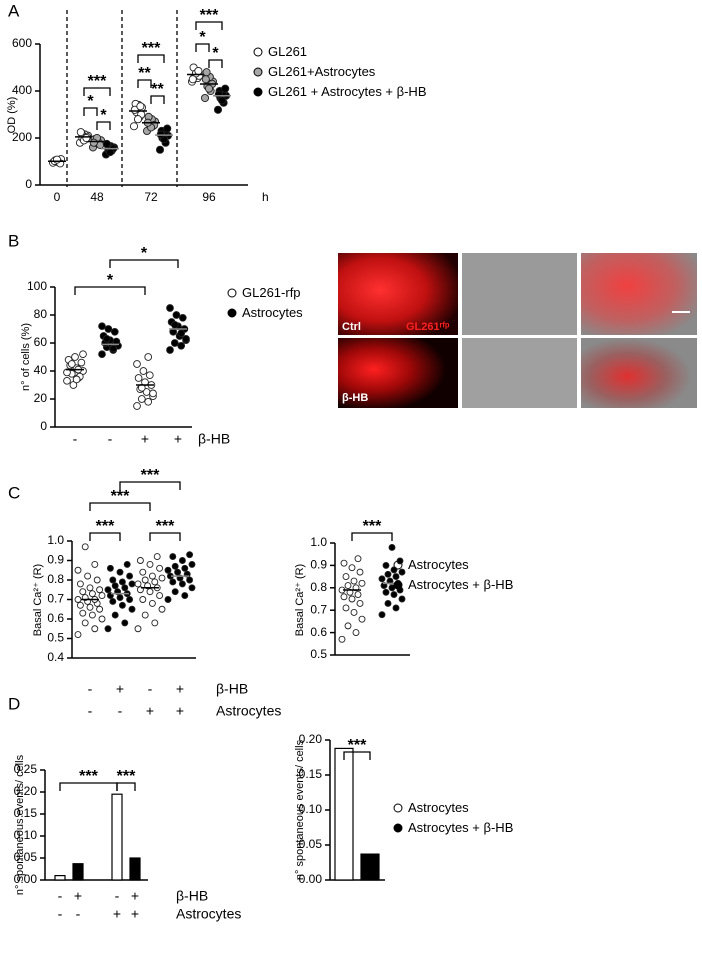  I want to click on row-label: Astrocytes, so click(248, 711).